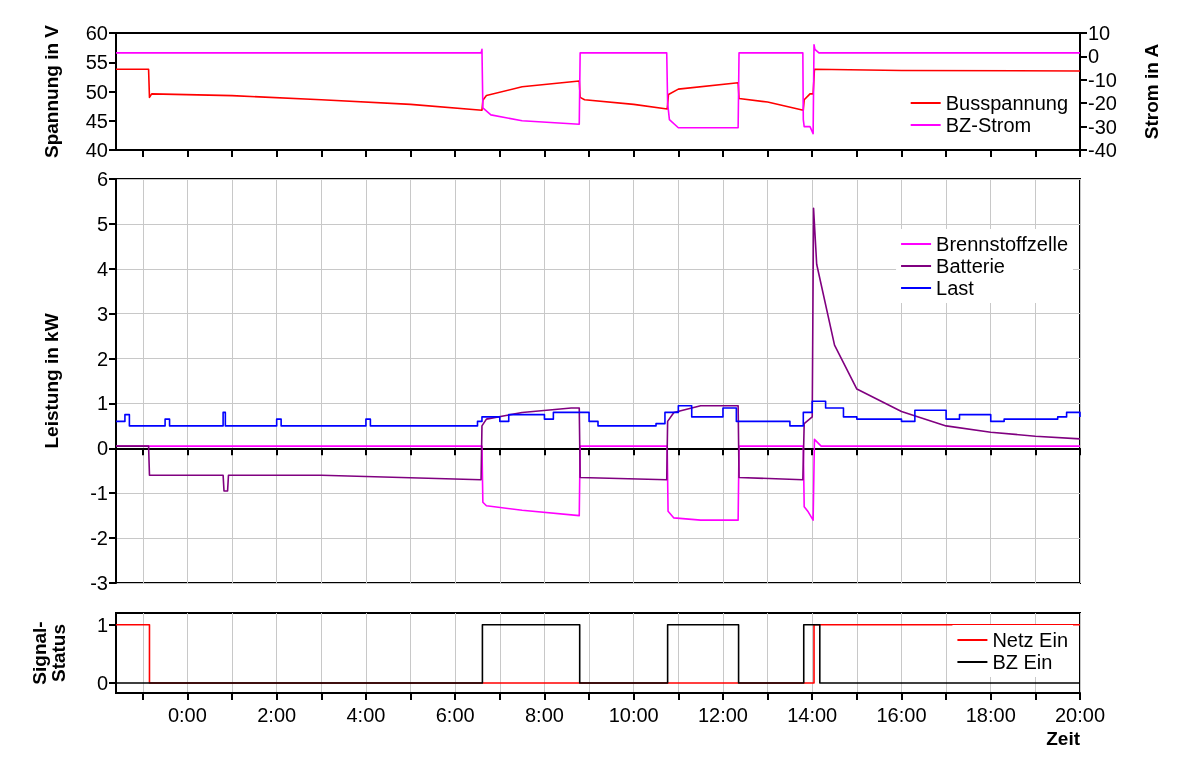 This screenshot has height=762, width=1185. What do you see at coordinates (1002, 244) in the screenshot?
I see `legend-label: Brennstoffzelle` at bounding box center [1002, 244].